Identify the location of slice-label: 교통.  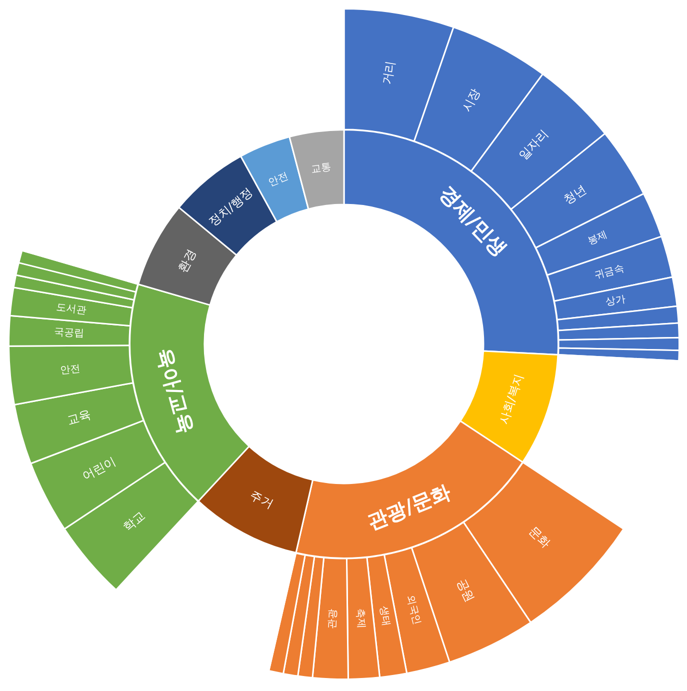
(321, 169).